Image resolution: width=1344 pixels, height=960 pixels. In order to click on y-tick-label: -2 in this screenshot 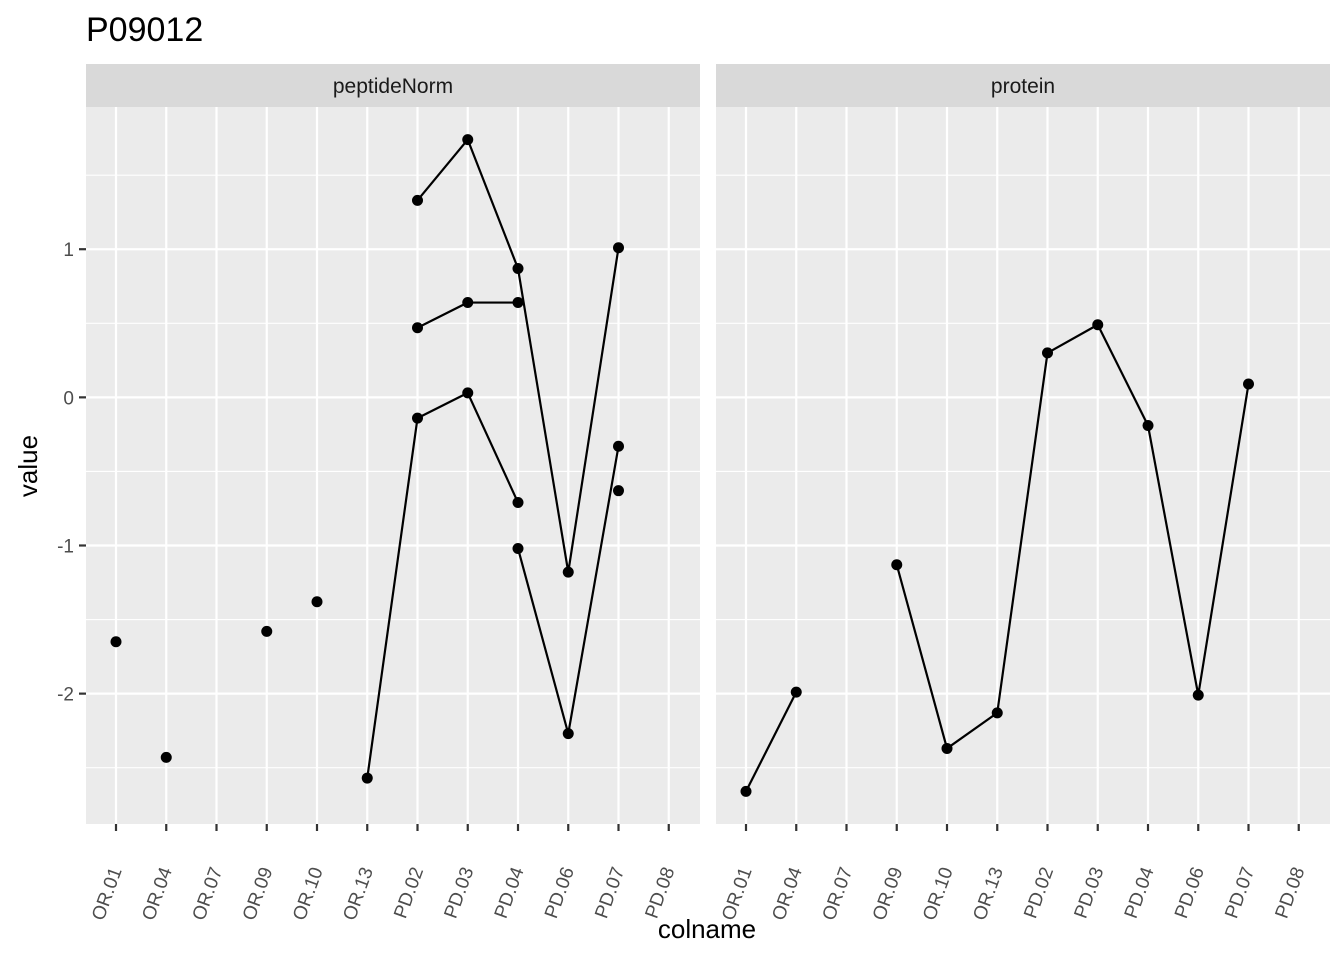, I will do `click(65, 695)`.